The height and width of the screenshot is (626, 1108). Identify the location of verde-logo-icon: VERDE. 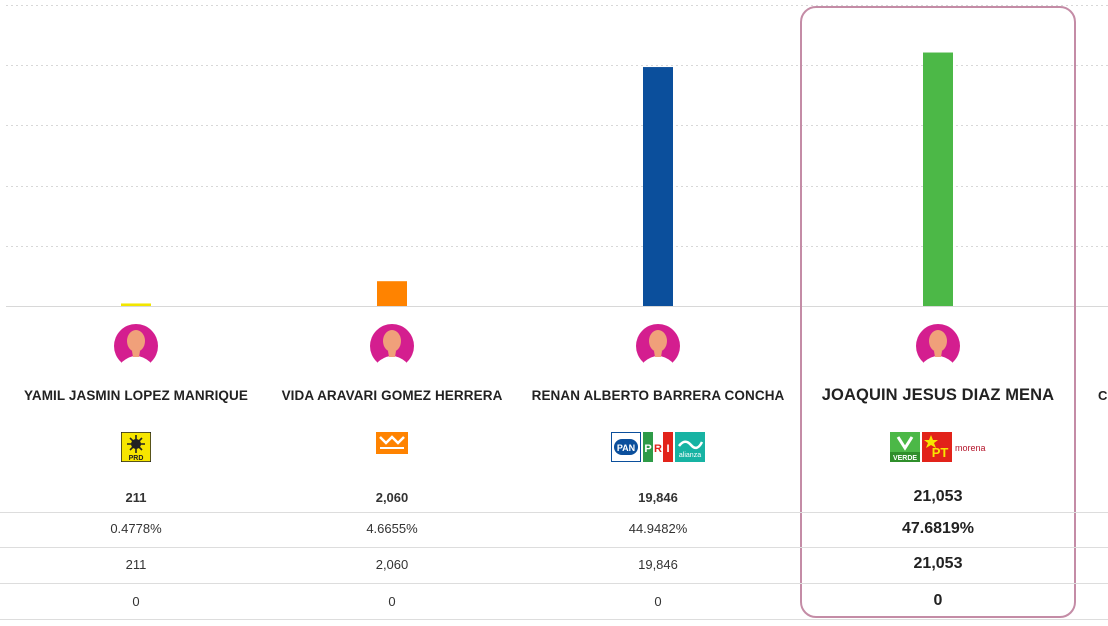
(905, 447).